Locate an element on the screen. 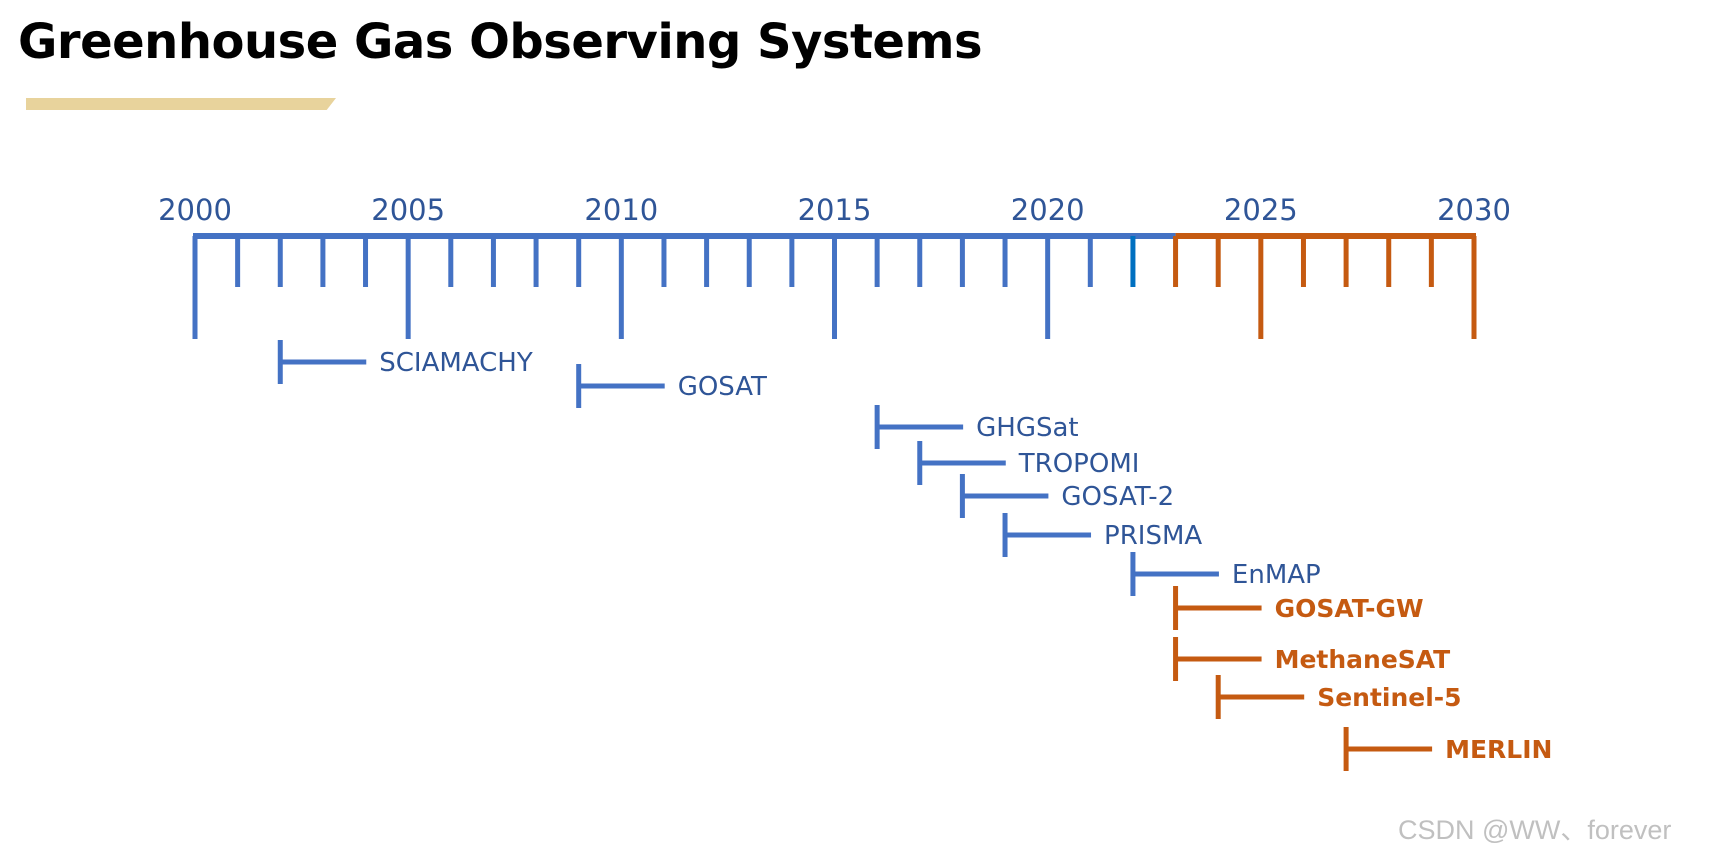 The height and width of the screenshot is (857, 1713). mission-item: GOSAT-2 is located at coordinates (1066, 496).